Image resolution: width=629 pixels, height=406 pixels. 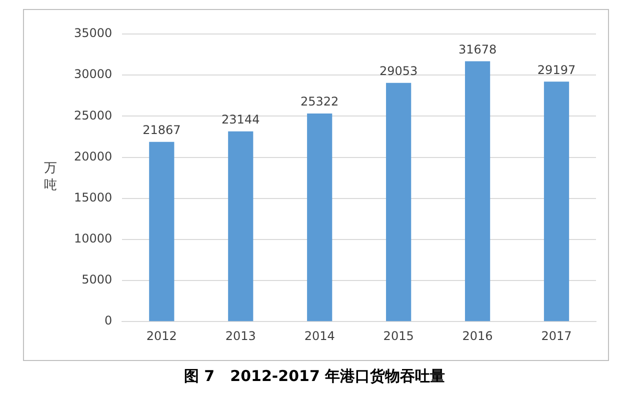 I want to click on y-tick-label: 30000, so click(x=93, y=74).